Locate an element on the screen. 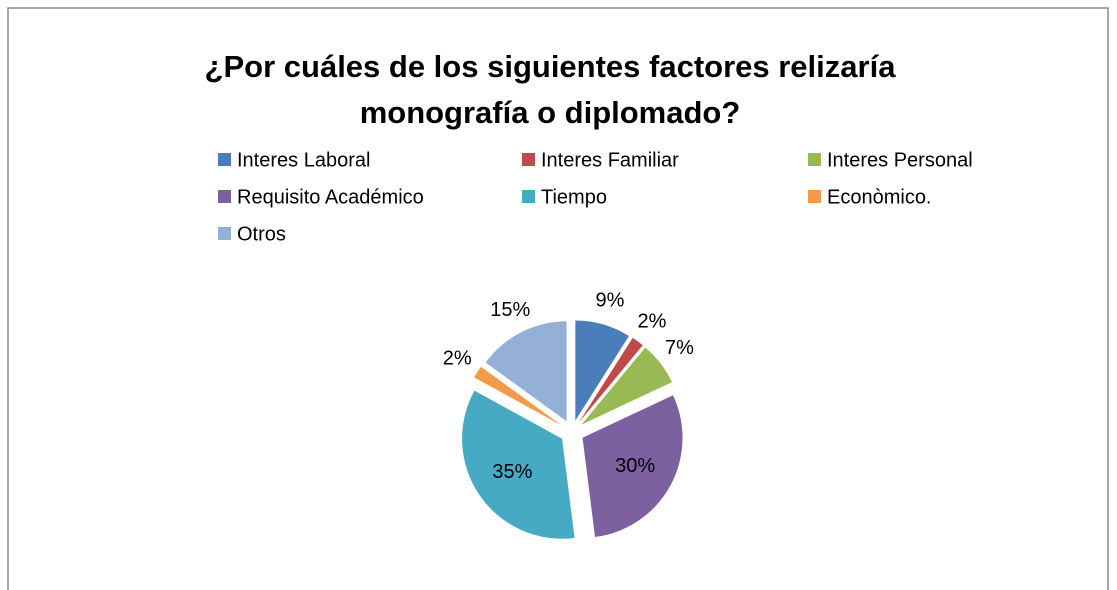 The image size is (1117, 590). data-label: 35% is located at coordinates (512, 472).